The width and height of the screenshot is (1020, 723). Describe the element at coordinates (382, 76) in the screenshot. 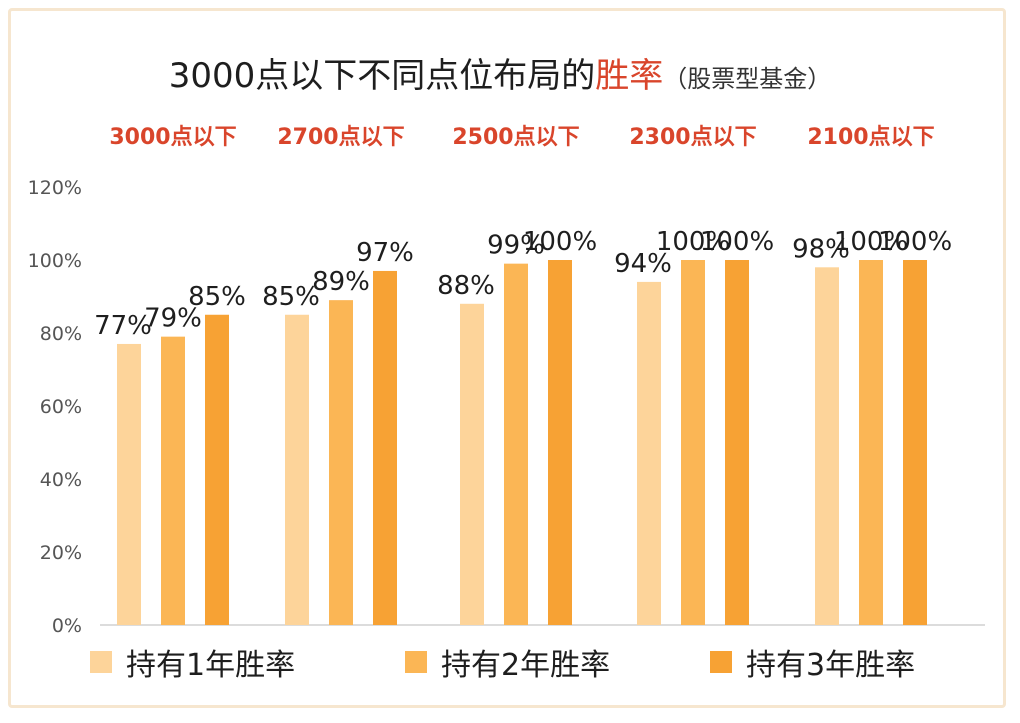

I see `title-prefix: 3000点以下不同点位布局的` at that location.